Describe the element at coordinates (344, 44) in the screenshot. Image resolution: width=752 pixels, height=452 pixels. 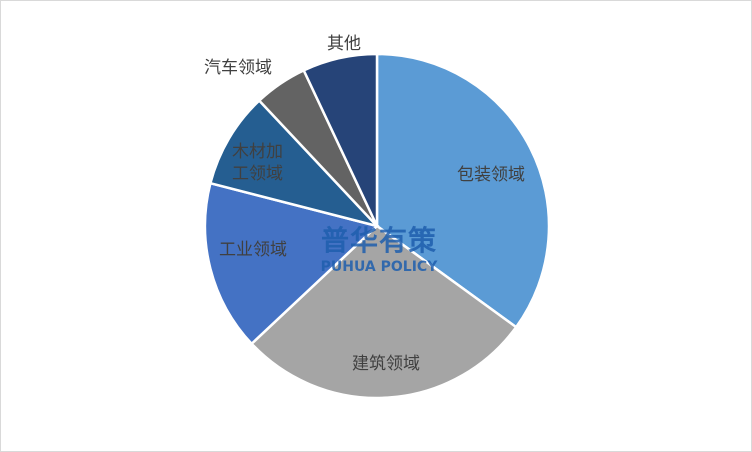
I see `slice-label: 其他` at that location.